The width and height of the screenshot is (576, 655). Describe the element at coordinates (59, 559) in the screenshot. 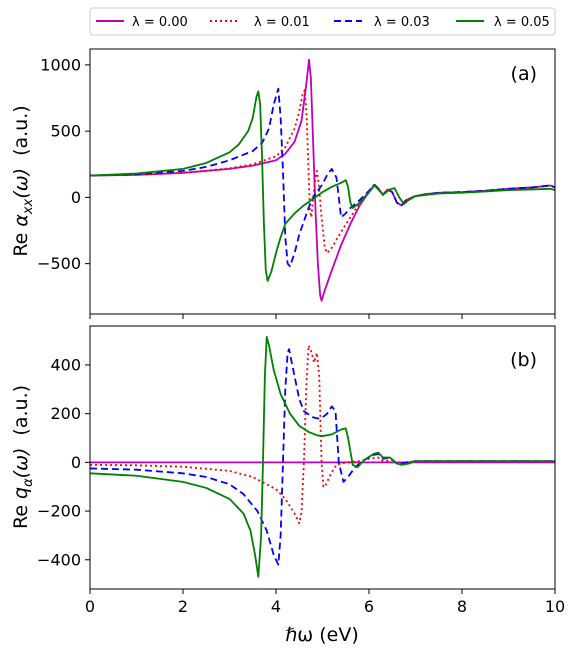

I see `y-tick-label: −400` at that location.